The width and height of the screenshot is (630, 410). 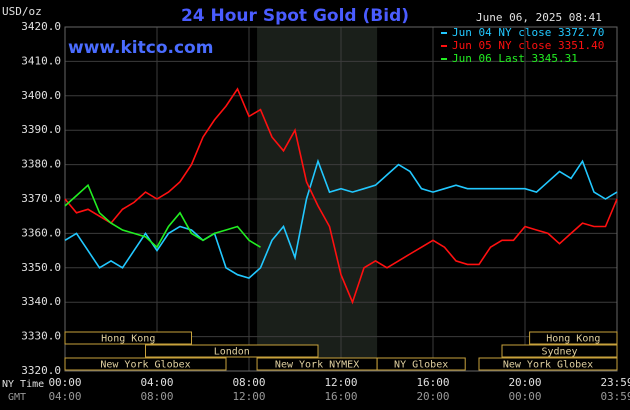 I want to click on y-tick-label: 3350.0, so click(x=41, y=267).